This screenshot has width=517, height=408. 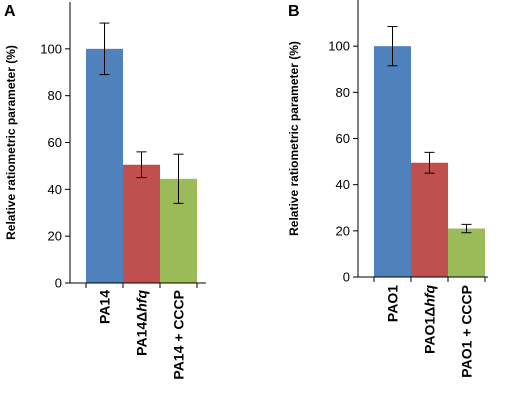 What do you see at coordinates (343, 92) in the screenshot?
I see `panel-b-ytick-label: 80` at bounding box center [343, 92].